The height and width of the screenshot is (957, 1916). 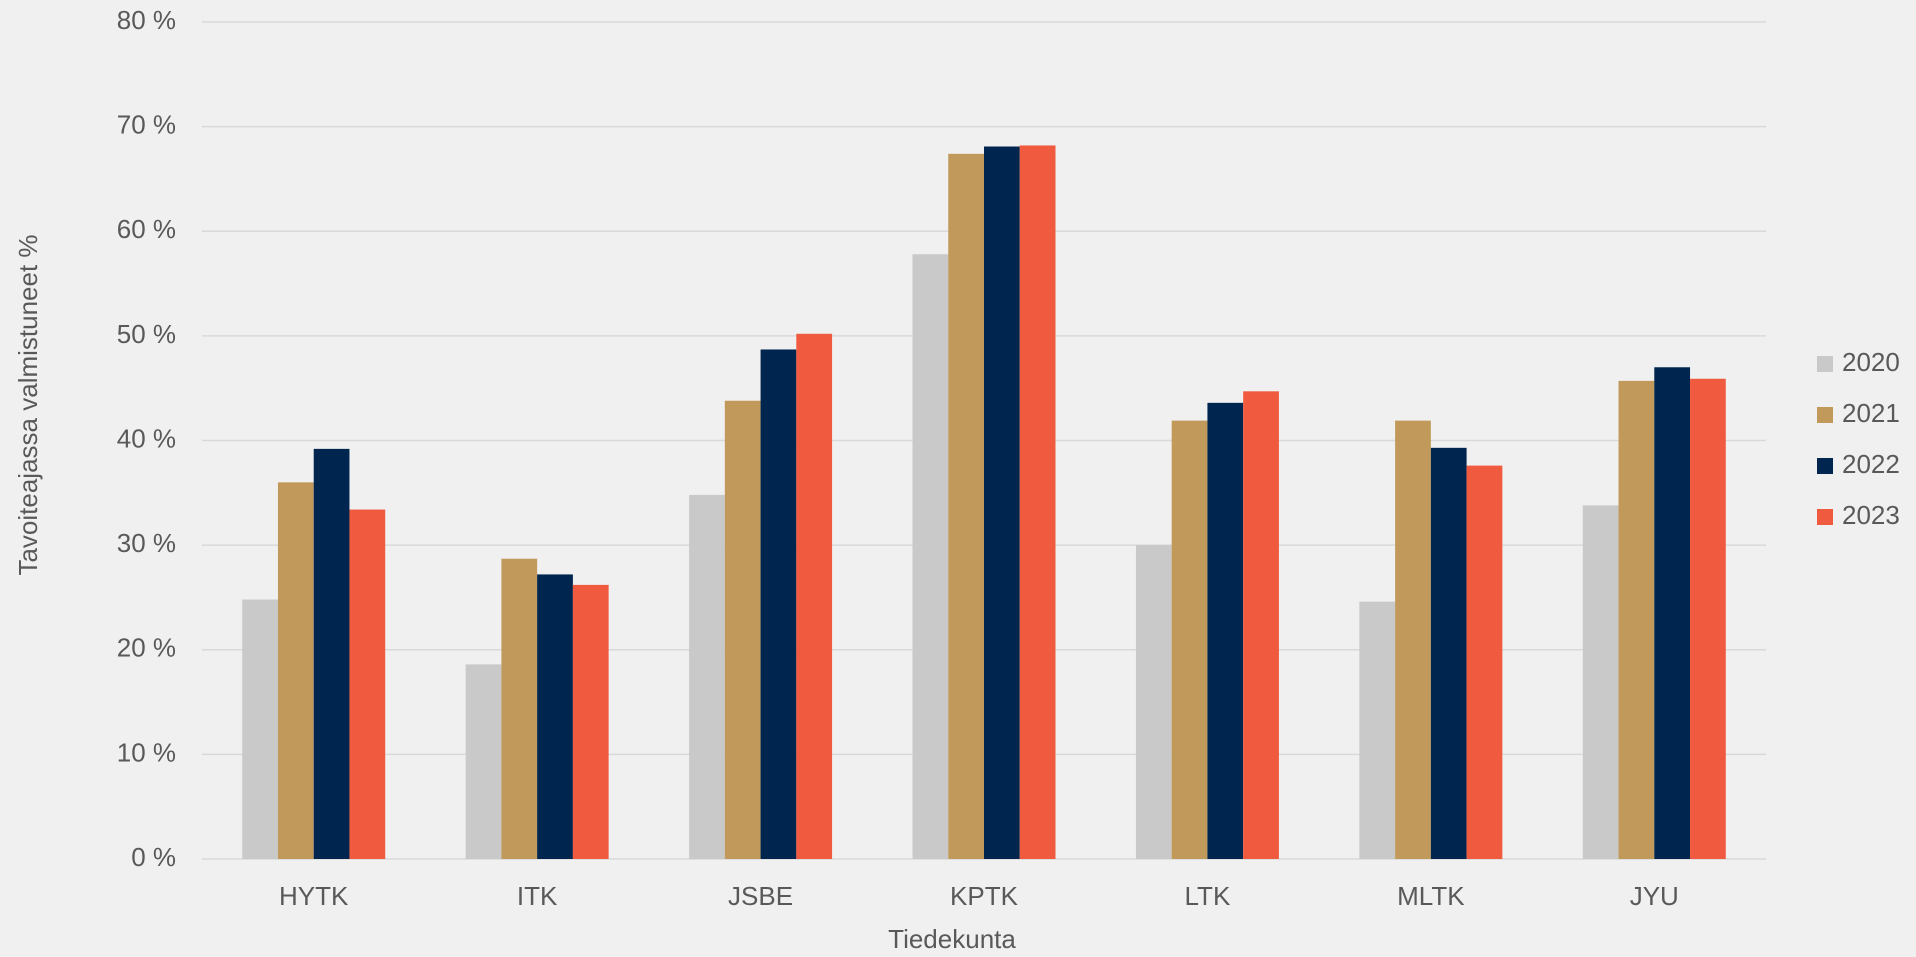 What do you see at coordinates (28, 404) in the screenshot?
I see `y-axis-label: Tavoiteajassa valmistuneet %` at bounding box center [28, 404].